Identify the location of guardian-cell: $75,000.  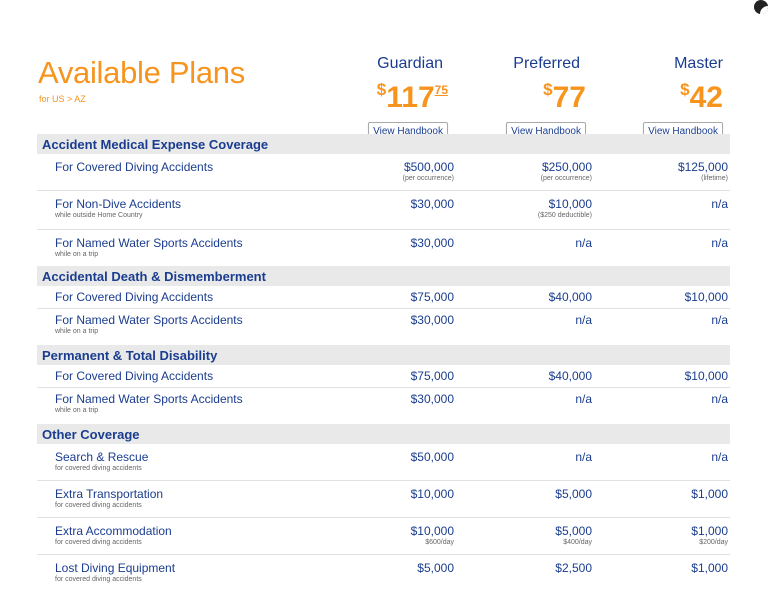
(432, 297).